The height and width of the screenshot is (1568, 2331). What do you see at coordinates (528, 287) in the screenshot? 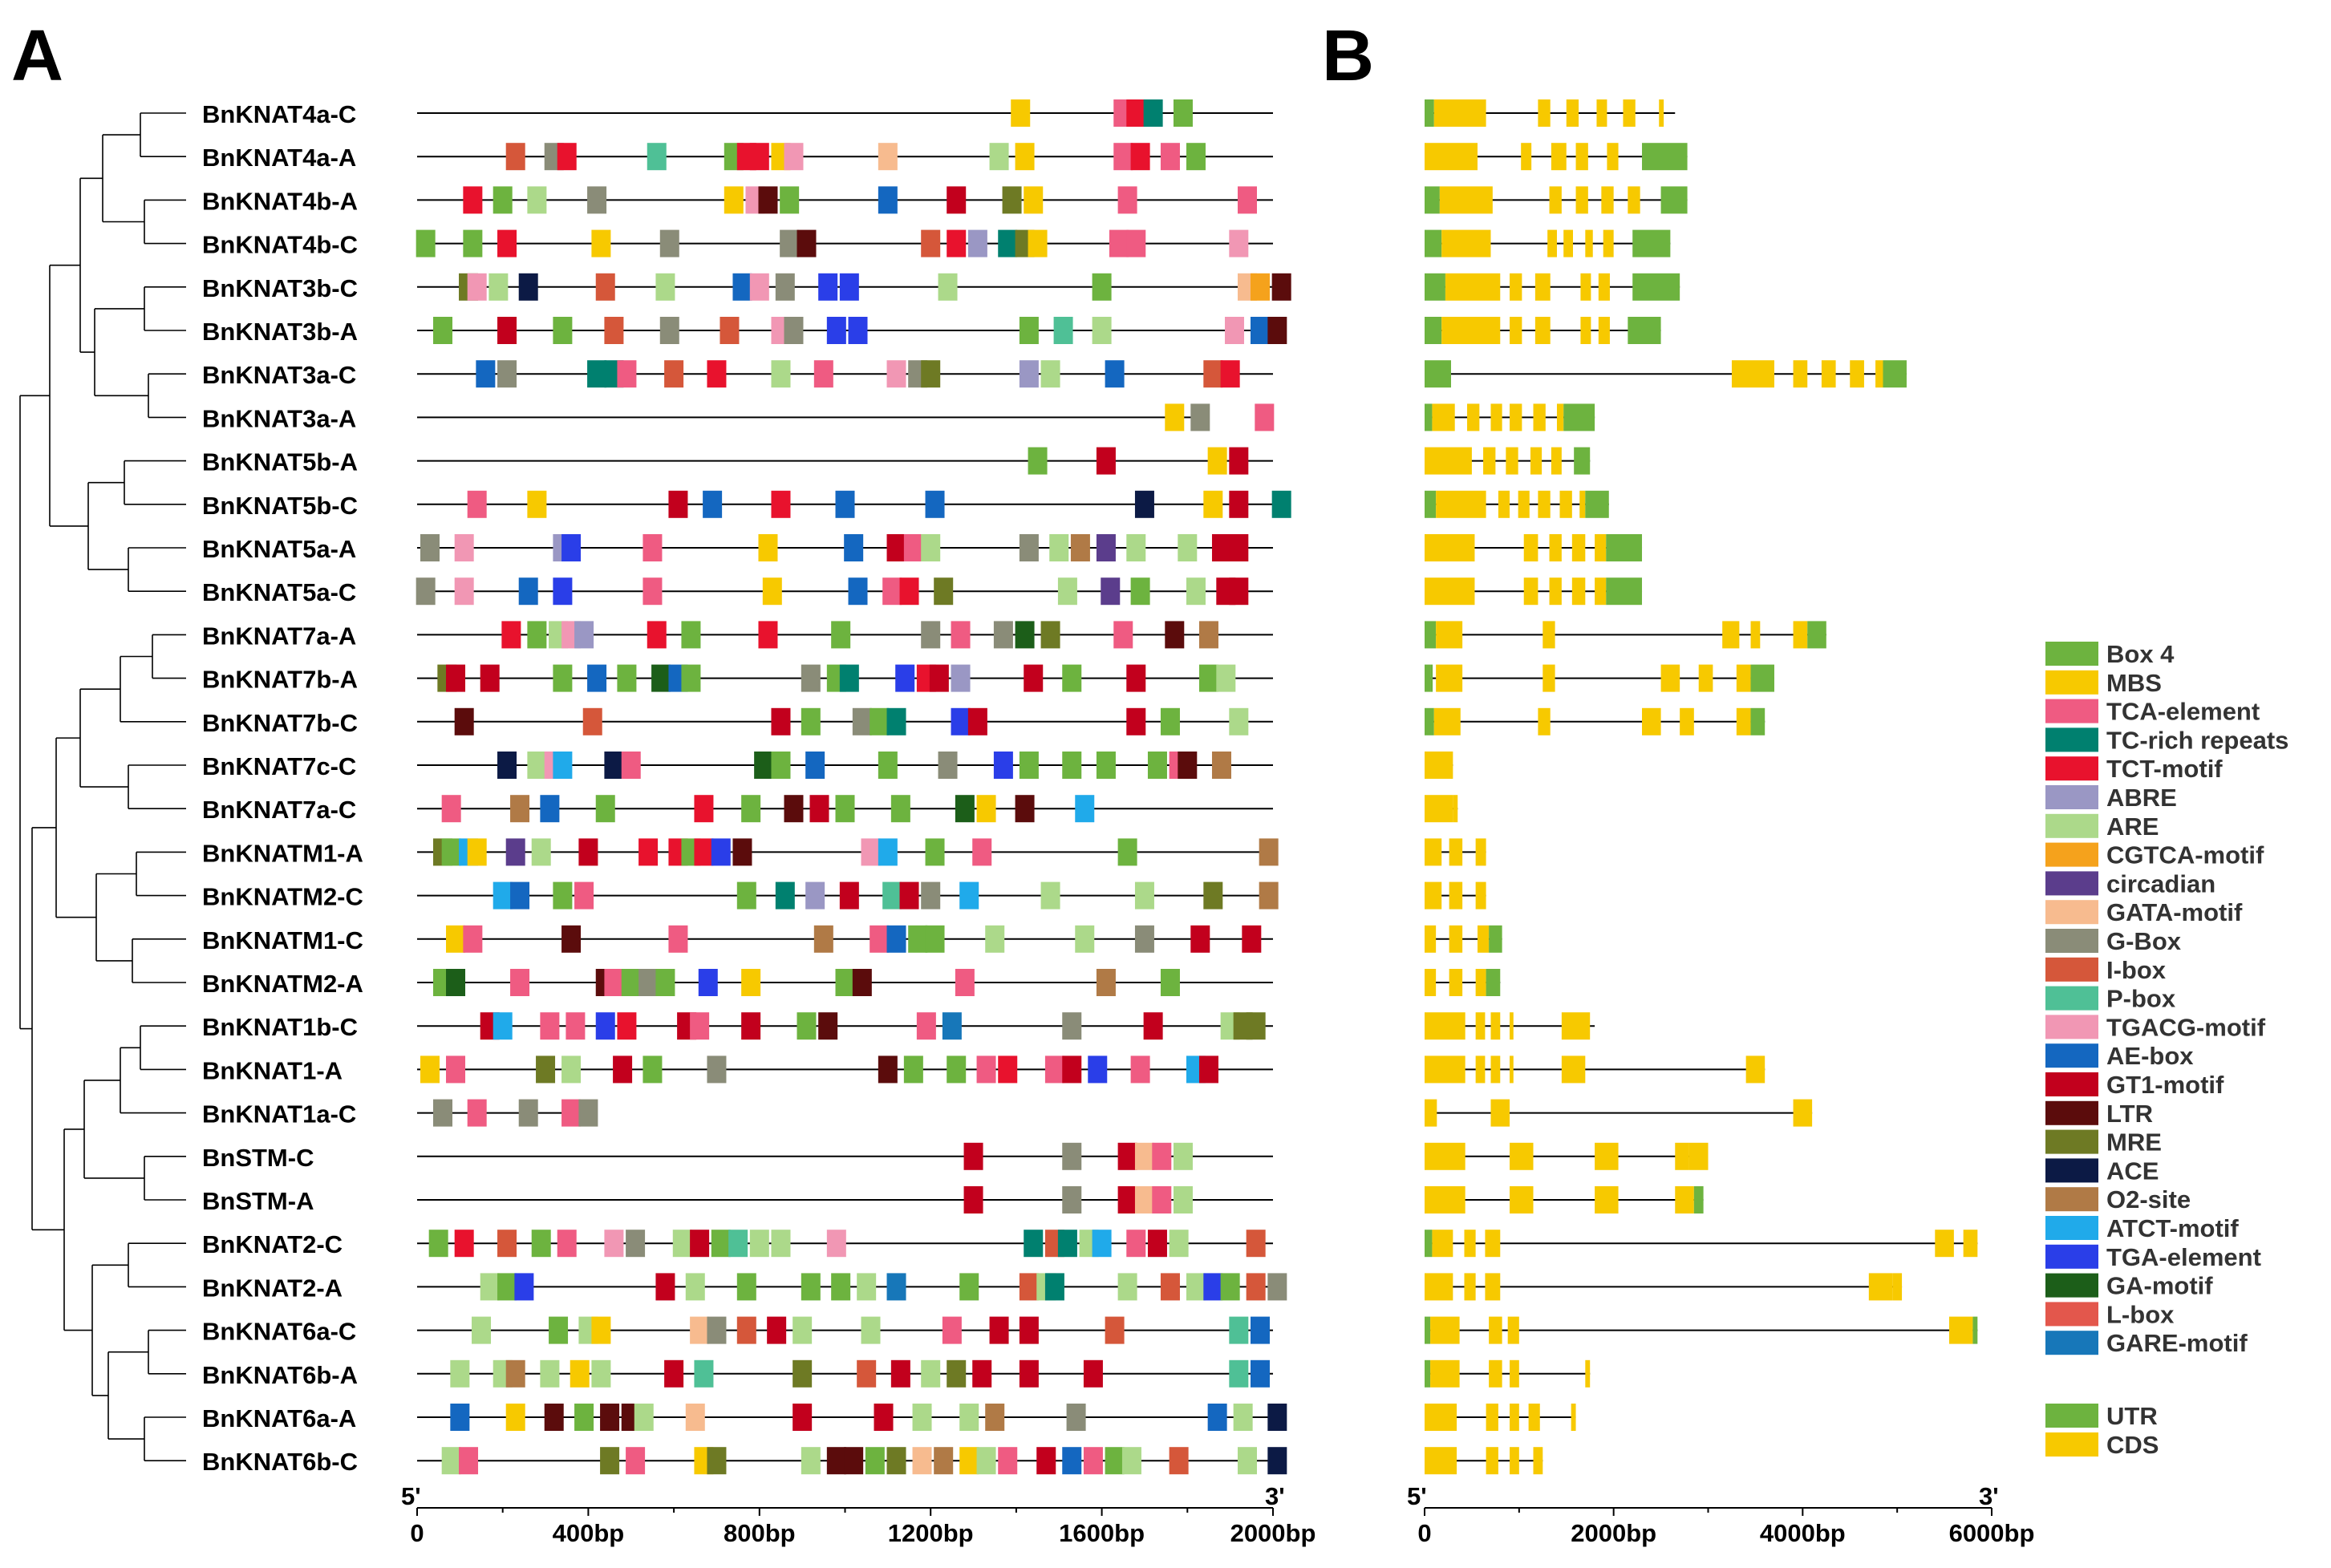
I see `motif-ace` at bounding box center [528, 287].